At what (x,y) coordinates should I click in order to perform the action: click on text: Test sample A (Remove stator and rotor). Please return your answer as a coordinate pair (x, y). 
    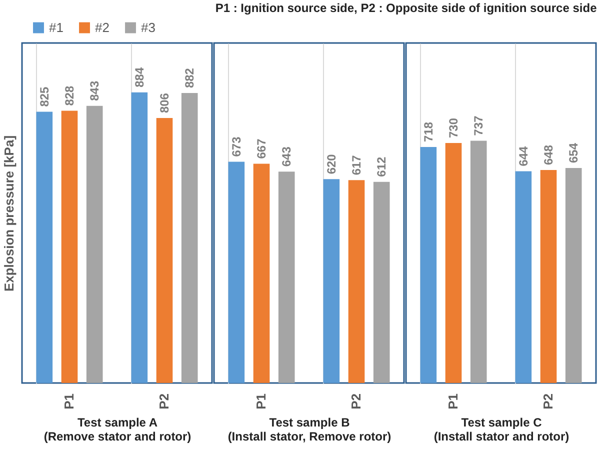
    Looking at the image, I should click on (118, 429).